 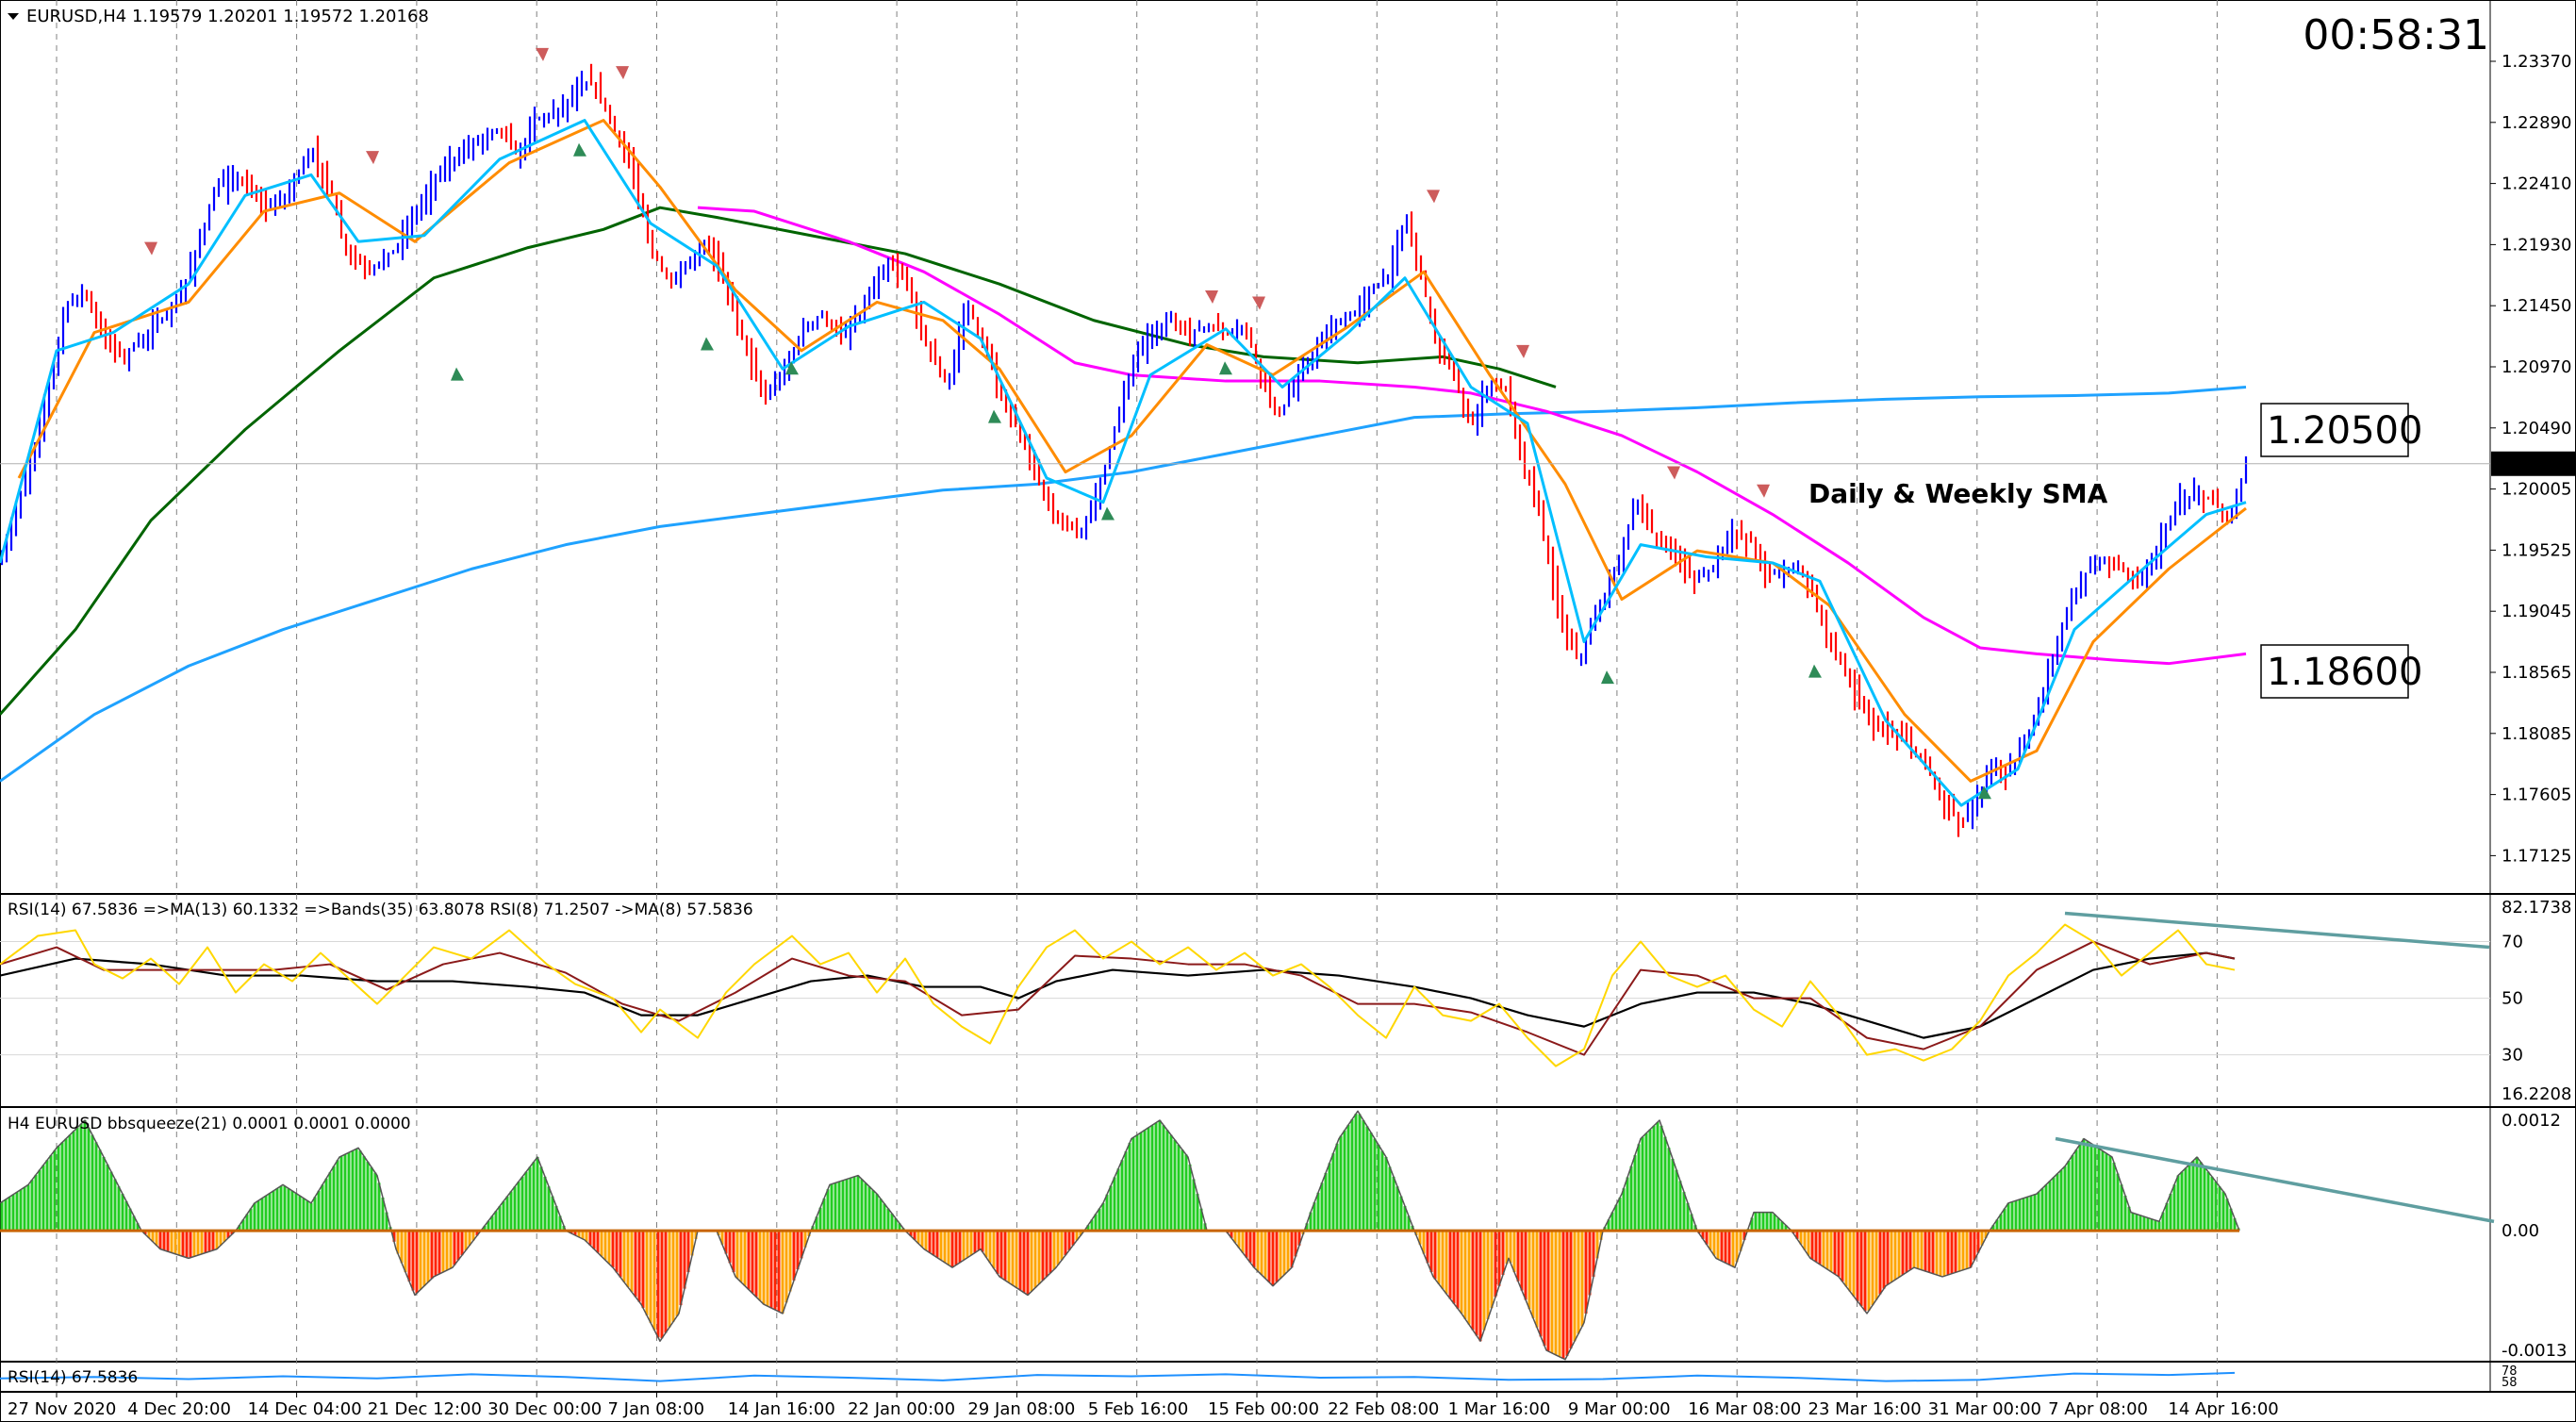 I want to click on rsi-scale-label: 16.2208, so click(x=2536, y=1094).